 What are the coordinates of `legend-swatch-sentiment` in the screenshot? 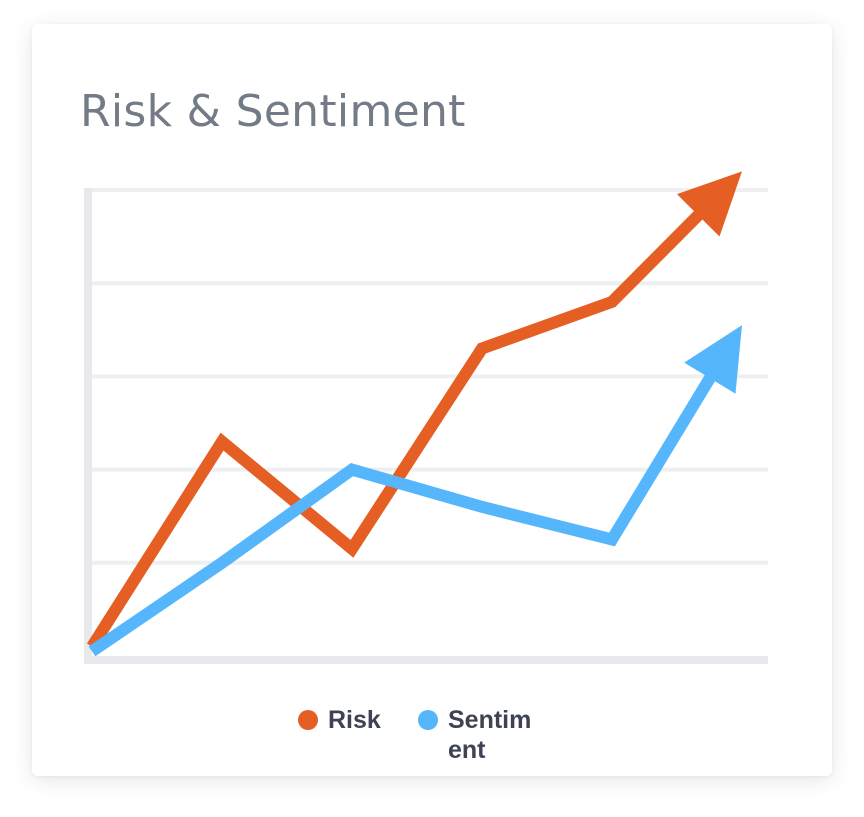 It's located at (428, 720).